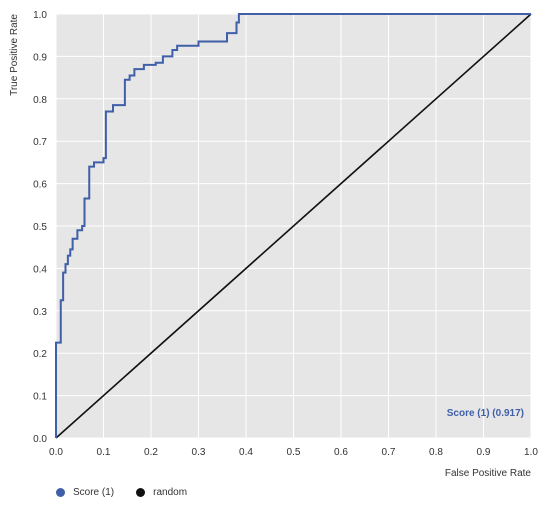 The height and width of the screenshot is (508, 550). I want to click on x-tick-label: 0.5, so click(294, 452).